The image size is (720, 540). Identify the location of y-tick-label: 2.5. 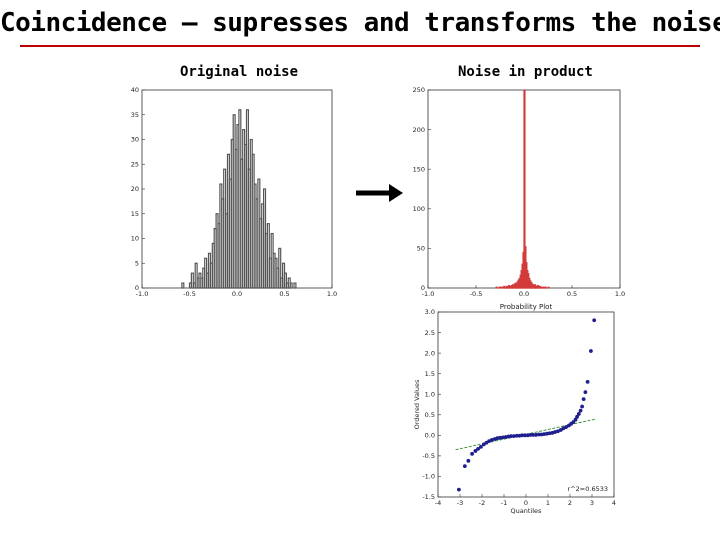
(430, 333).